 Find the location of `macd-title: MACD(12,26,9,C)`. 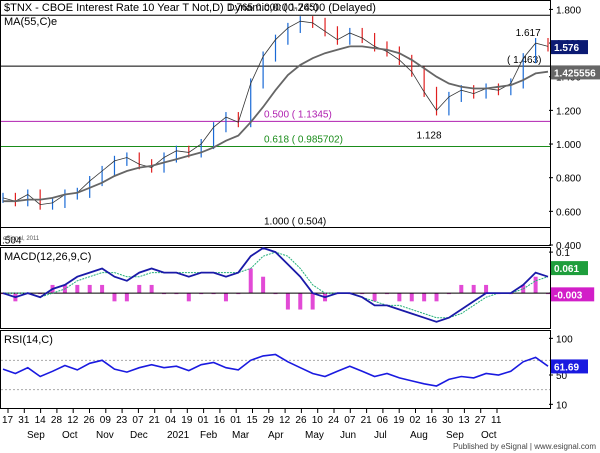

macd-title: MACD(12,26,9,C) is located at coordinates (47, 257).